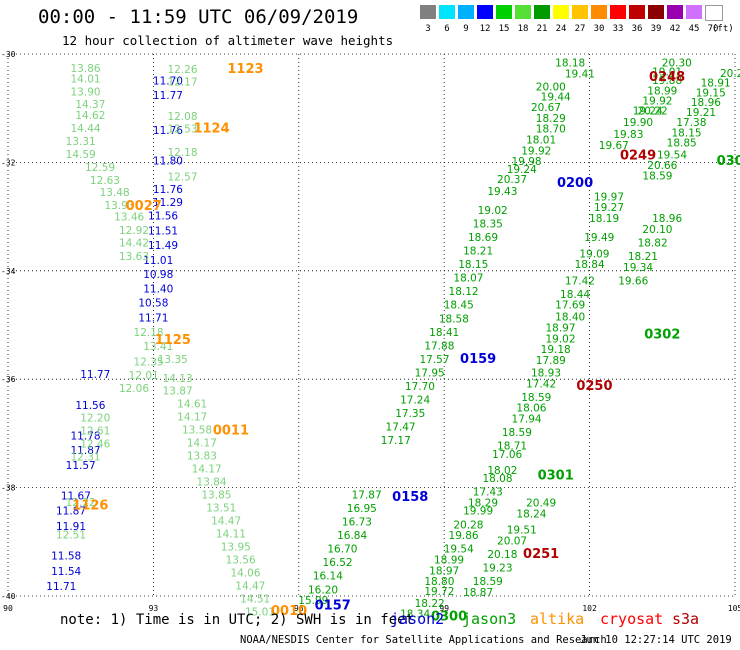 Image resolution: width=740 pixels, height=650 pixels. I want to click on color-scale-label: 45, so click(694, 29).